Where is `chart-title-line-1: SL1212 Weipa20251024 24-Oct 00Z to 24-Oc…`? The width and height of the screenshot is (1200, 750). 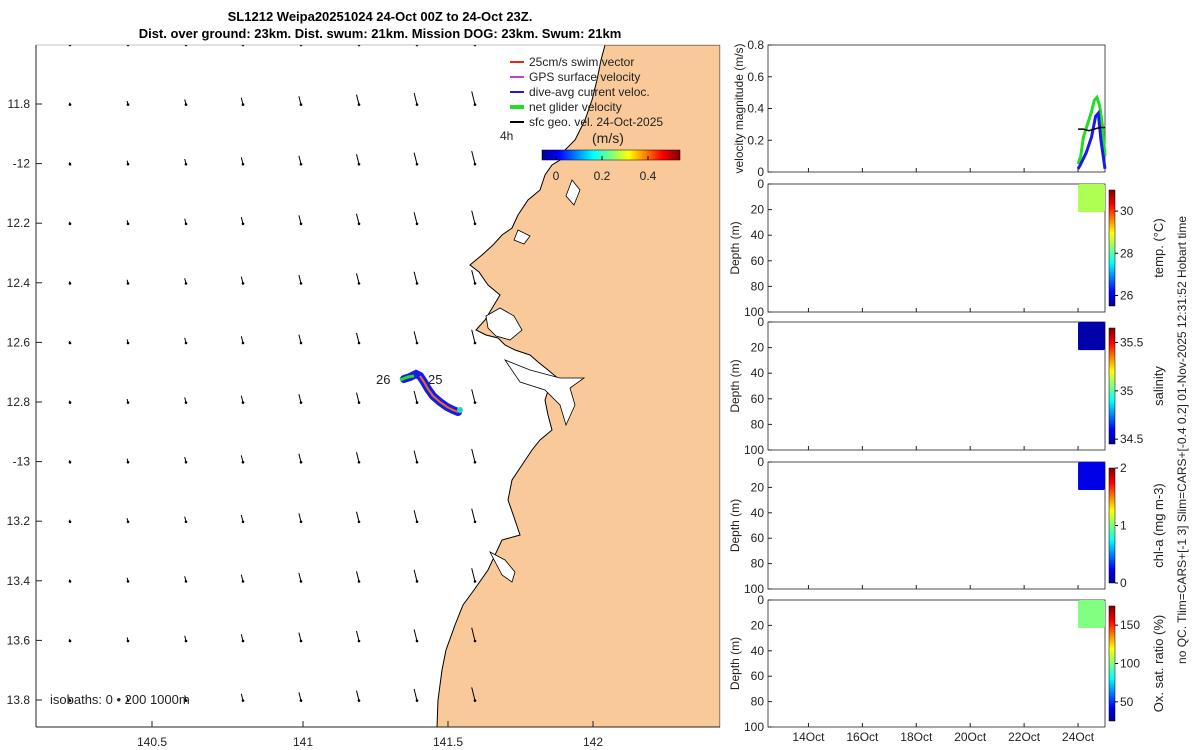
chart-title-line-1: SL1212 Weipa20251024 24-Oct 00Z to 24-Oc… is located at coordinates (380, 16).